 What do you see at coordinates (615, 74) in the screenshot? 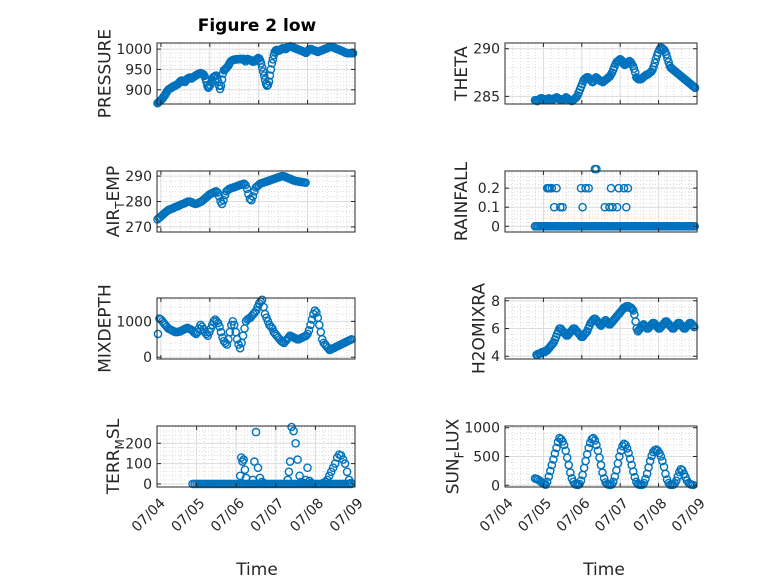
I see `series-theta` at bounding box center [615, 74].